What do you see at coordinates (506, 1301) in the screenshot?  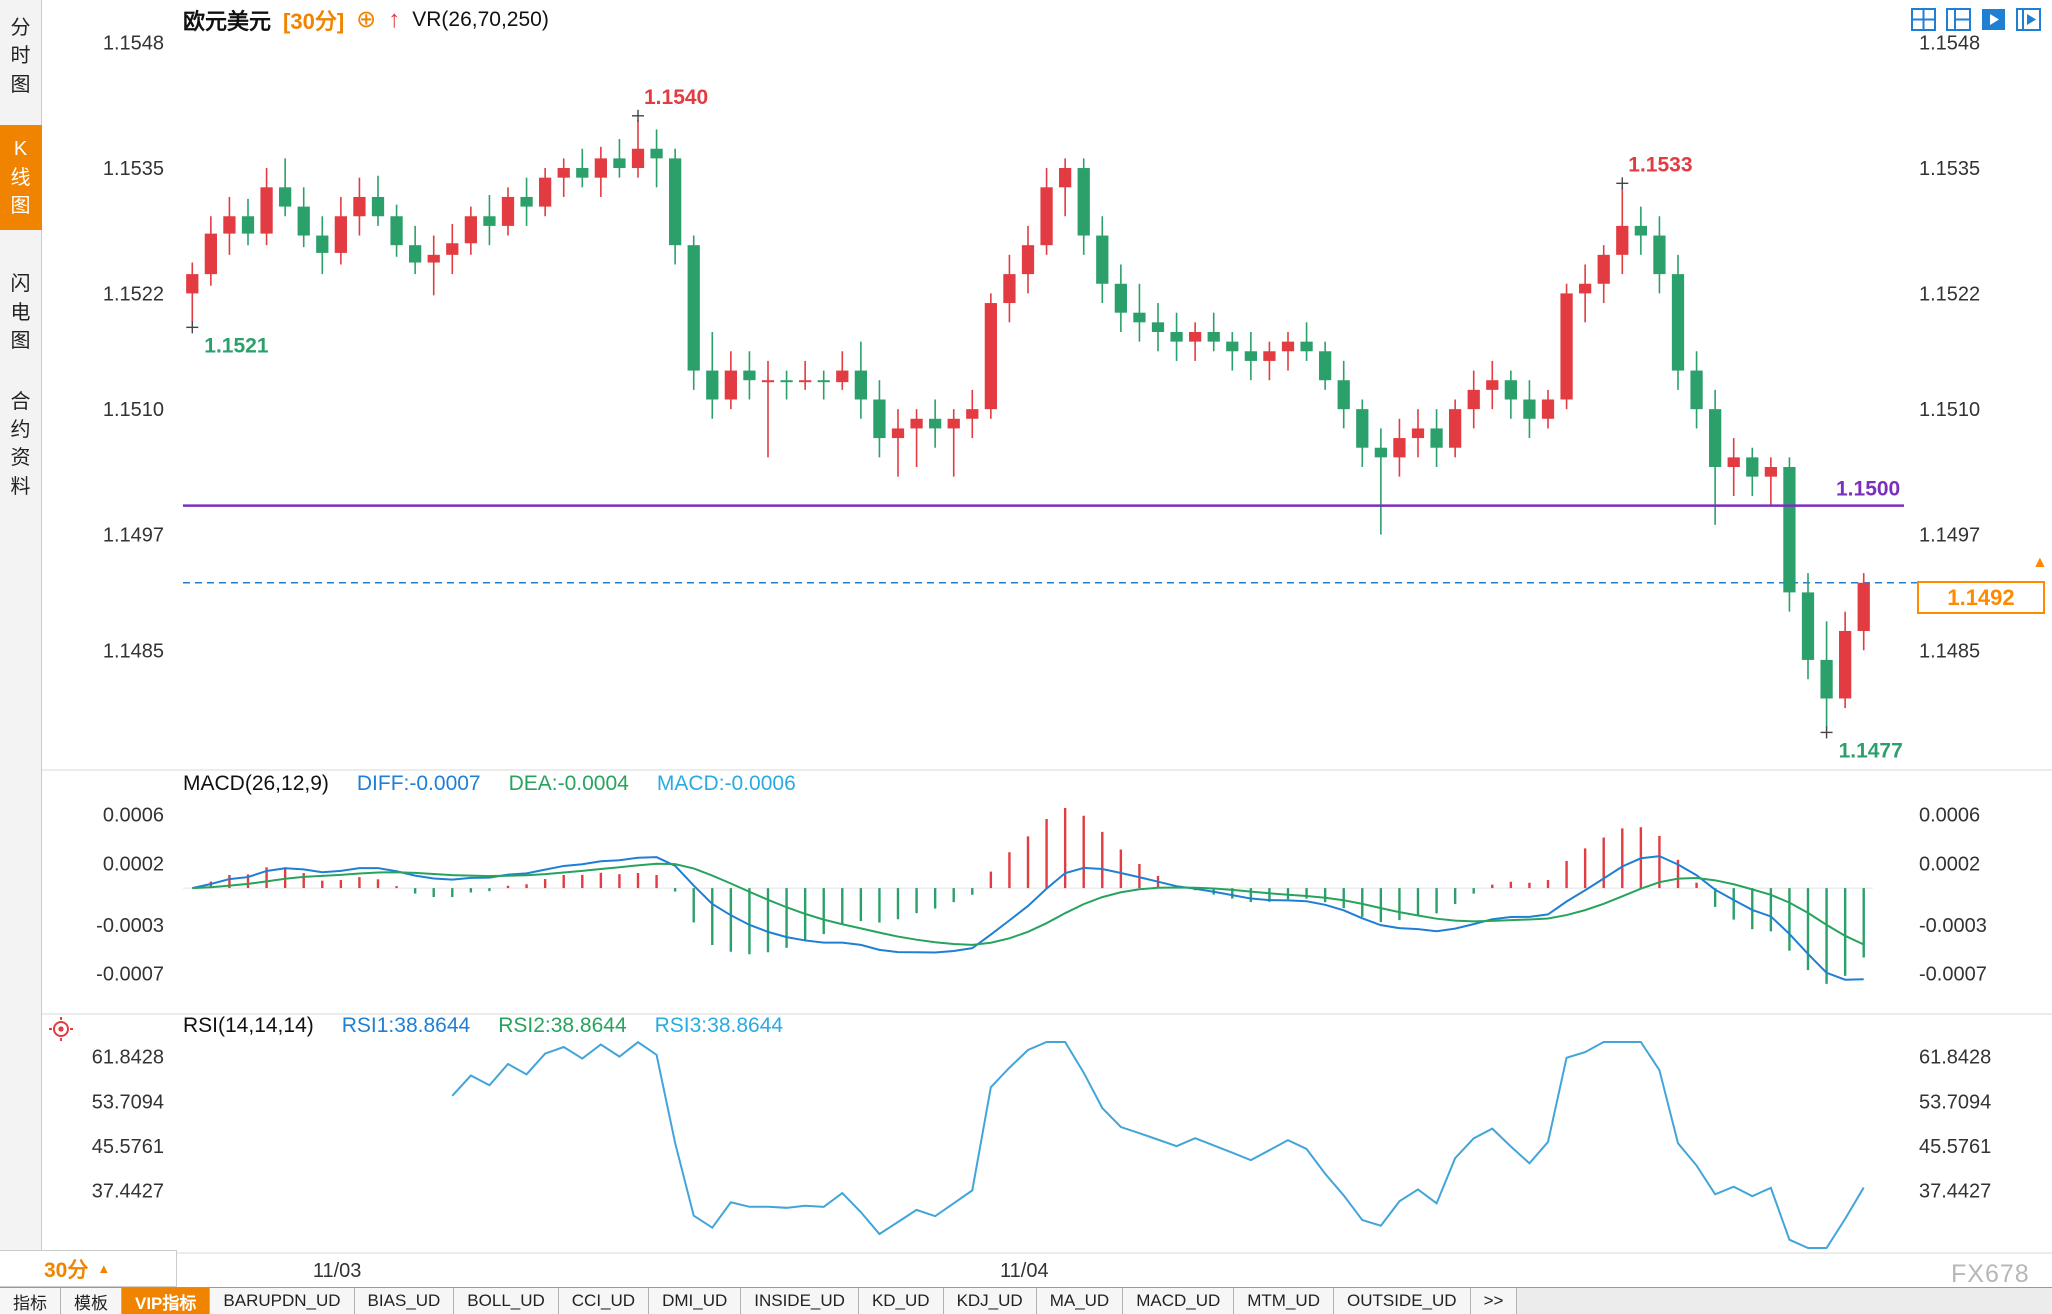 I see `footer-tab: BOLL_UD` at bounding box center [506, 1301].